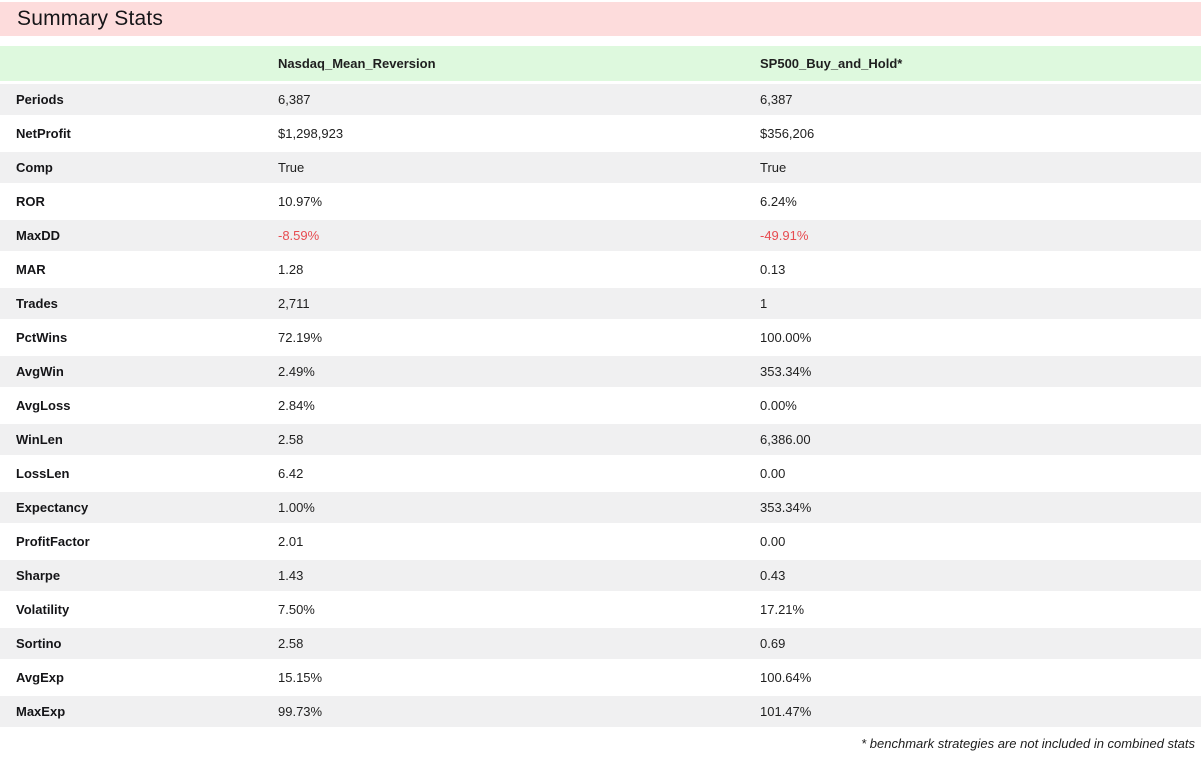 This screenshot has width=1201, height=761. I want to click on metric-label: MAR, so click(31, 269).